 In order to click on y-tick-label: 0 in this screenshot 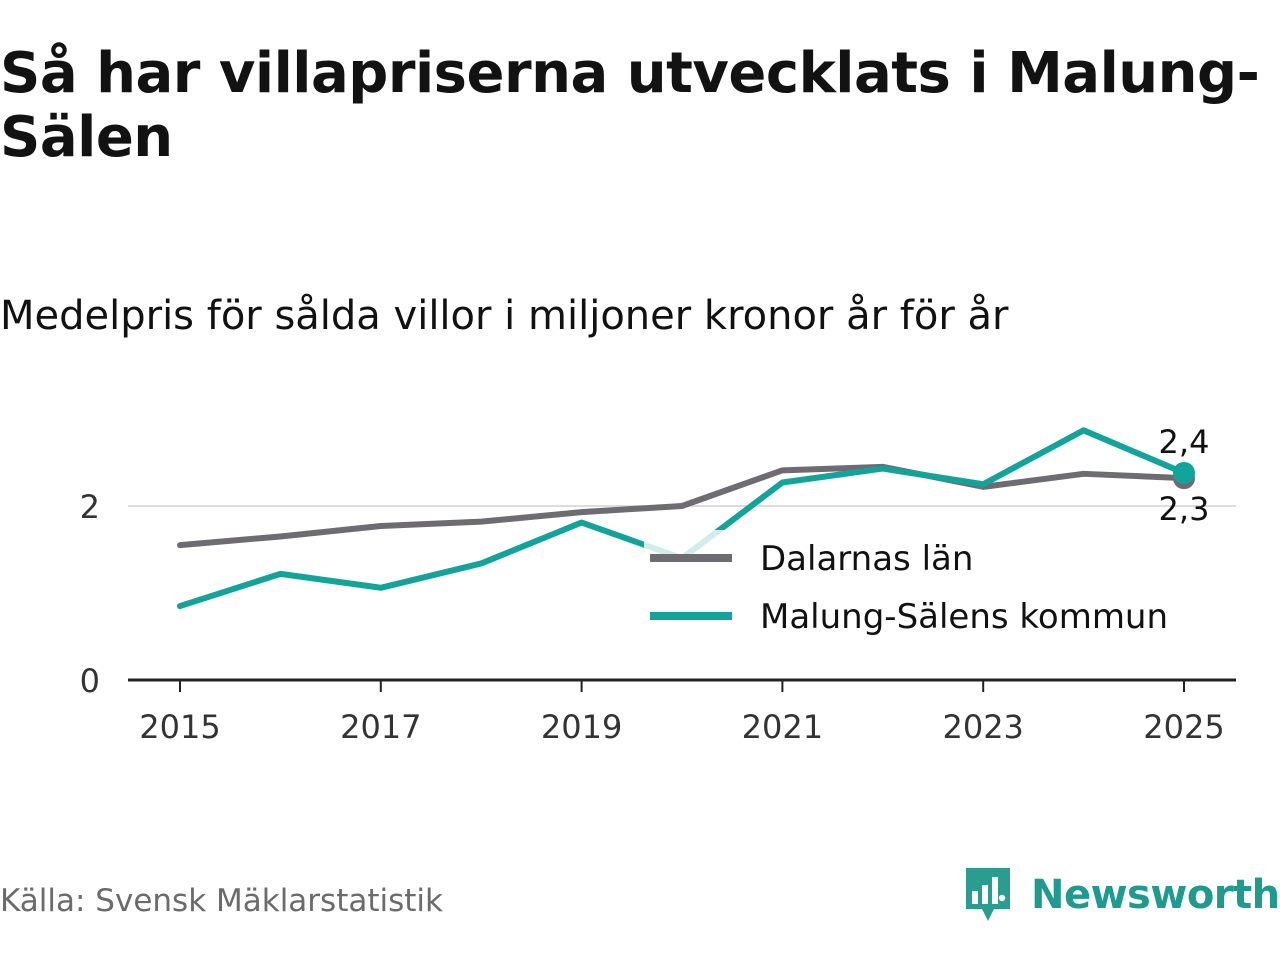, I will do `click(90, 681)`.